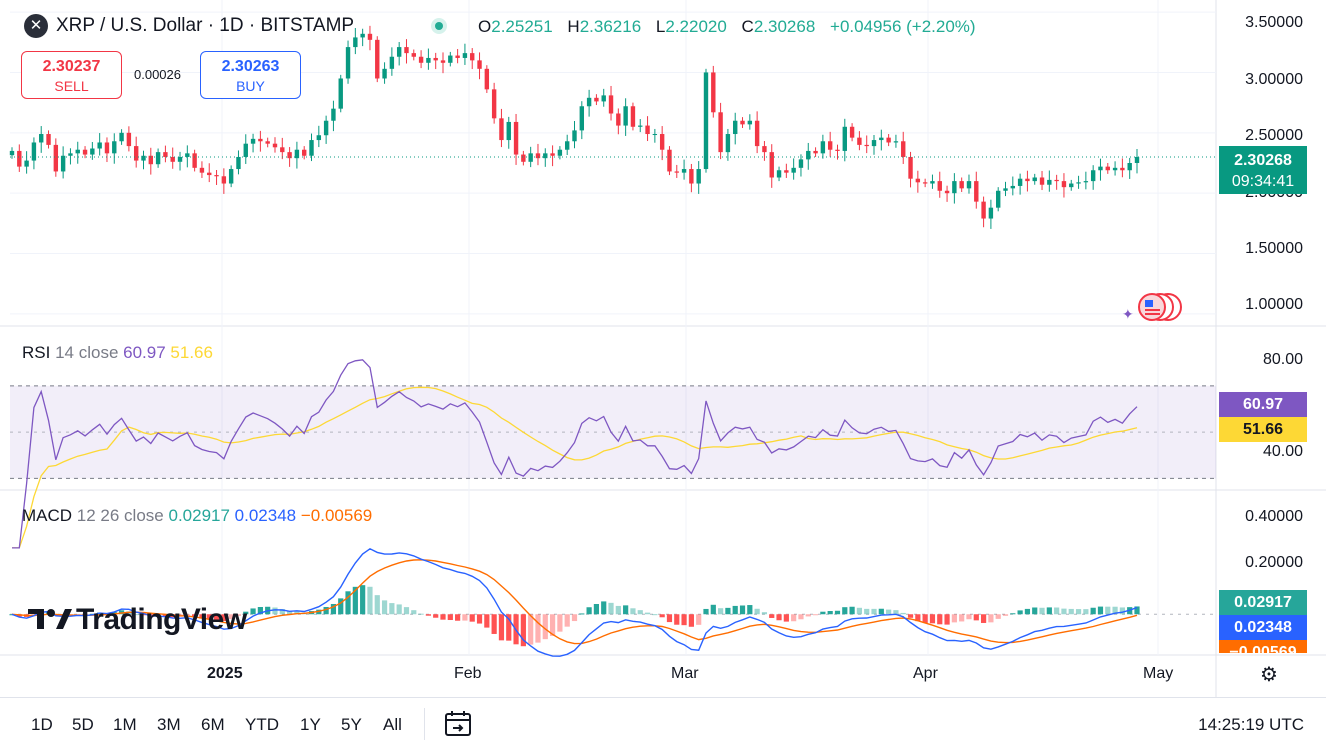  Describe the element at coordinates (42, 724) in the screenshot. I see `range-1d-button: 1D` at that location.